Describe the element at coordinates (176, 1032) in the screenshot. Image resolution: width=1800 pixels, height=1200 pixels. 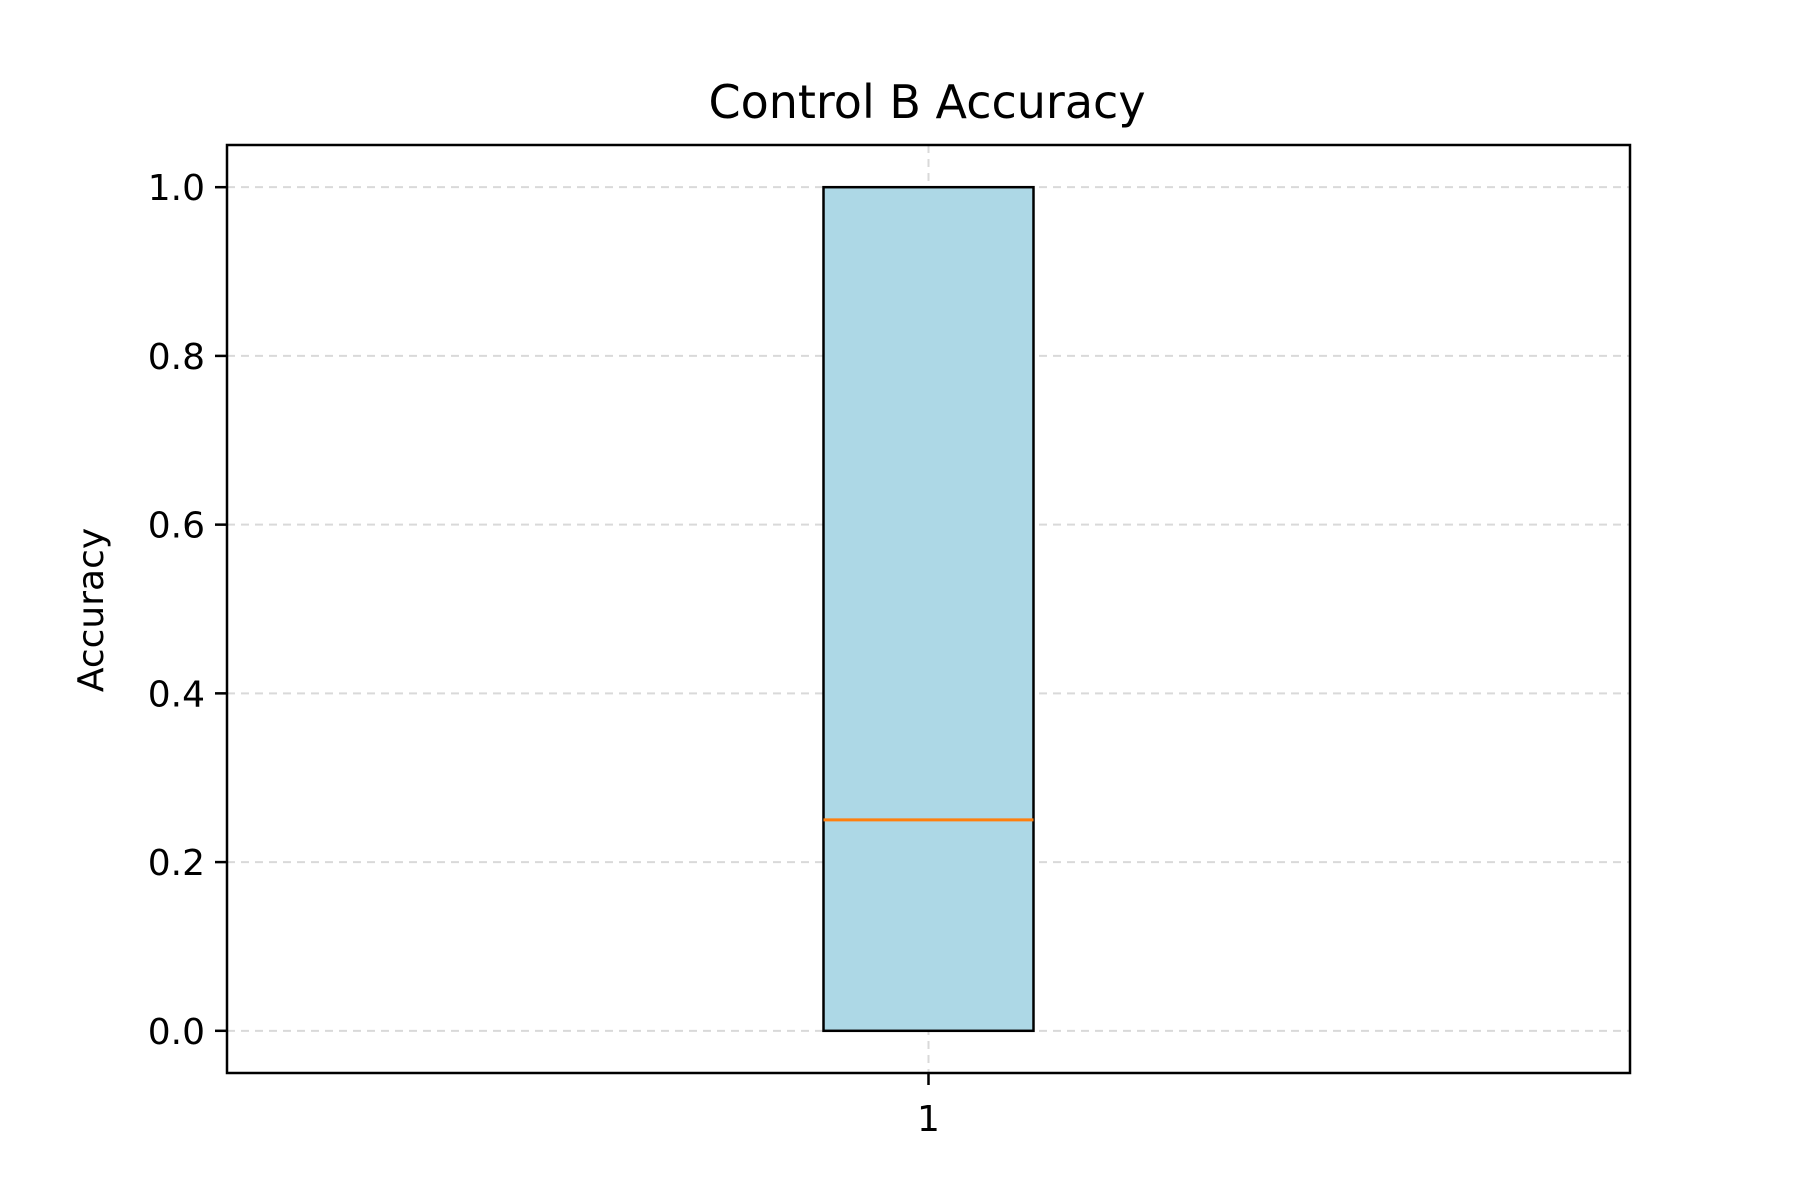
I see `y-tick-label: 0.0` at that location.